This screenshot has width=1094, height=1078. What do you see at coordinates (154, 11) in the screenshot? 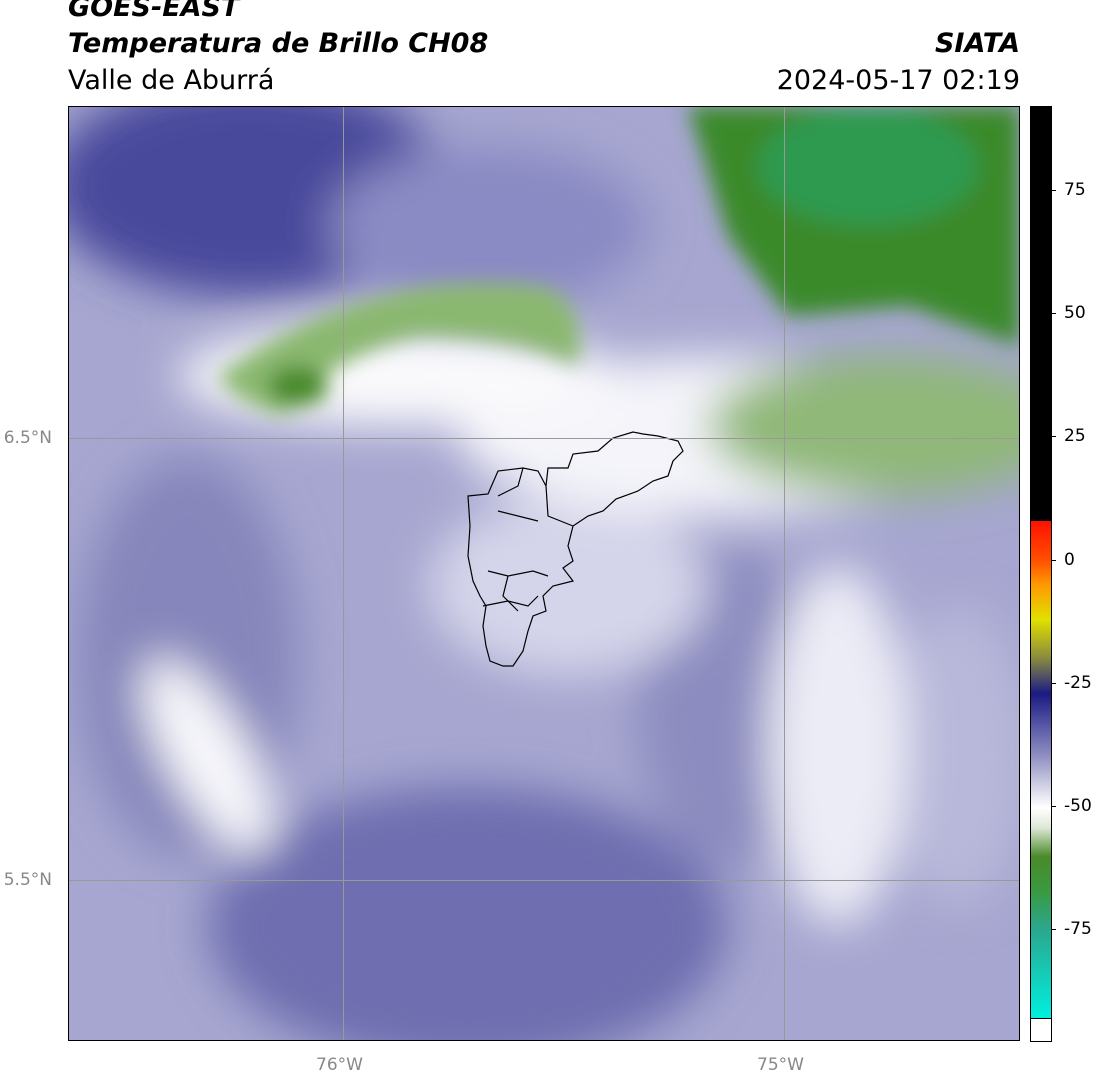
I see `title: GOES-EAST` at bounding box center [154, 11].